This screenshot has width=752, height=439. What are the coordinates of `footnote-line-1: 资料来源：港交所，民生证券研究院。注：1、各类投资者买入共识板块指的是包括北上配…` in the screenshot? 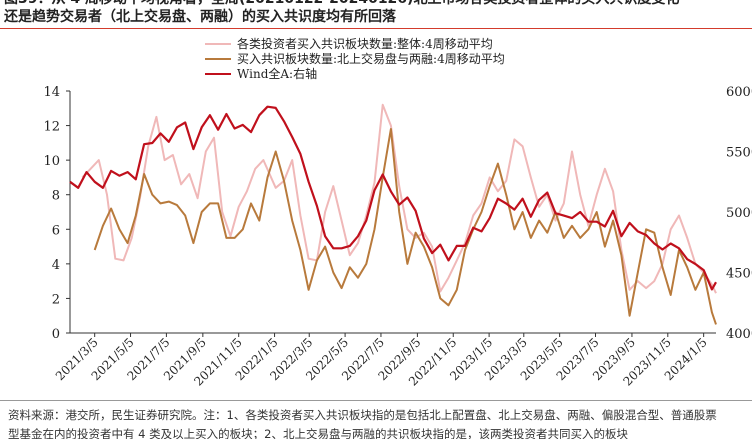 It's located at (362, 415).